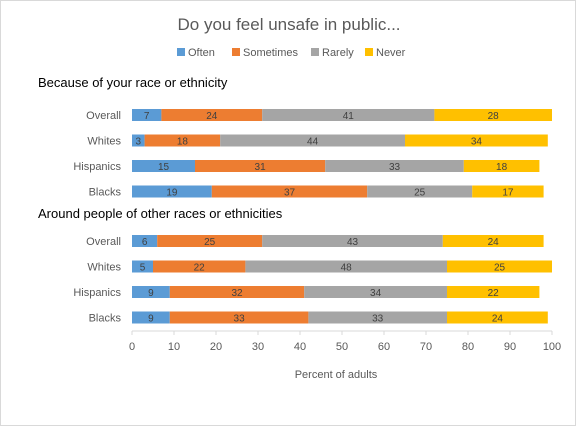 This screenshot has height=430, width=576. Describe the element at coordinates (315, 52) in the screenshot. I see `legend-swatch-rarely` at that location.